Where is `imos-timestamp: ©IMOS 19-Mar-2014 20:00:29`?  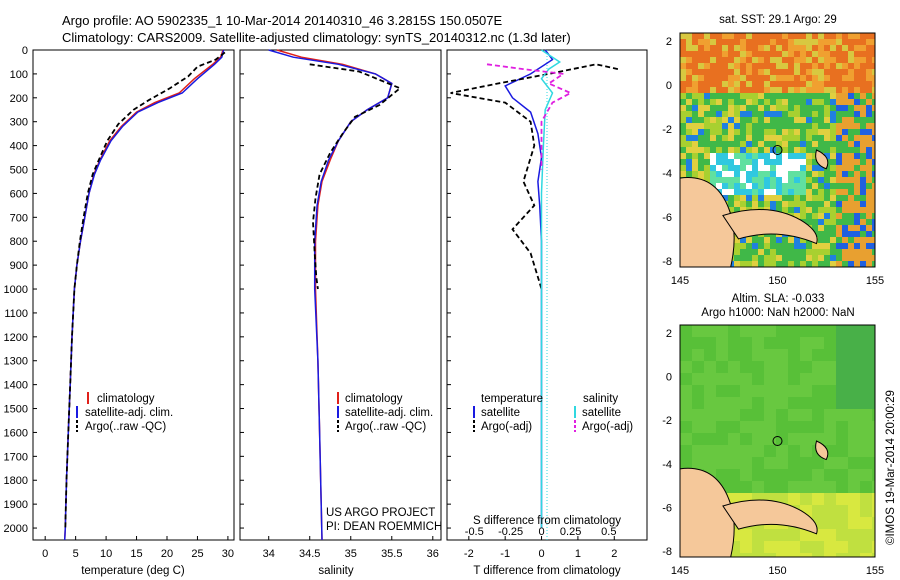 imos-timestamp: ©IMOS 19-Mar-2014 20:00:29 is located at coordinates (891, 467).